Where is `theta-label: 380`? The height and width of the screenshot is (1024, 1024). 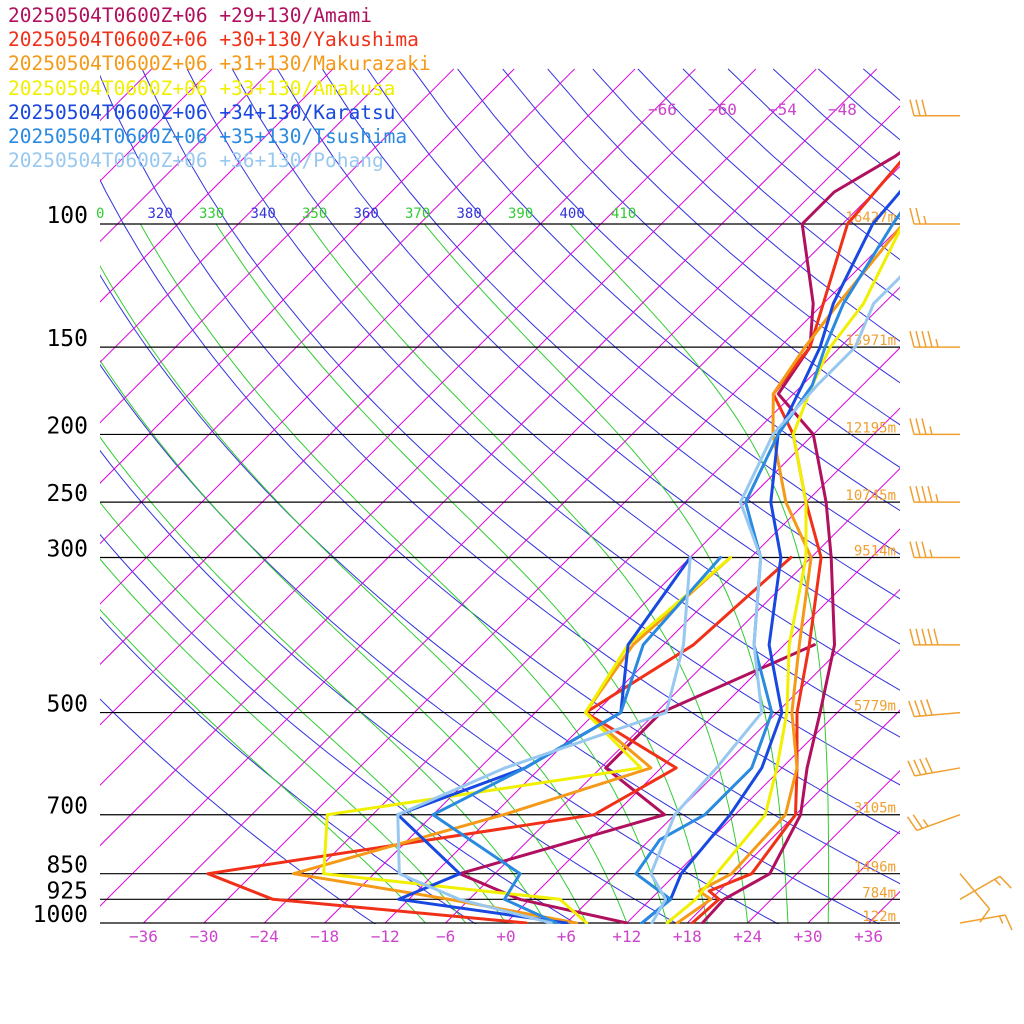
theta-label: 380 is located at coordinates (469, 214).